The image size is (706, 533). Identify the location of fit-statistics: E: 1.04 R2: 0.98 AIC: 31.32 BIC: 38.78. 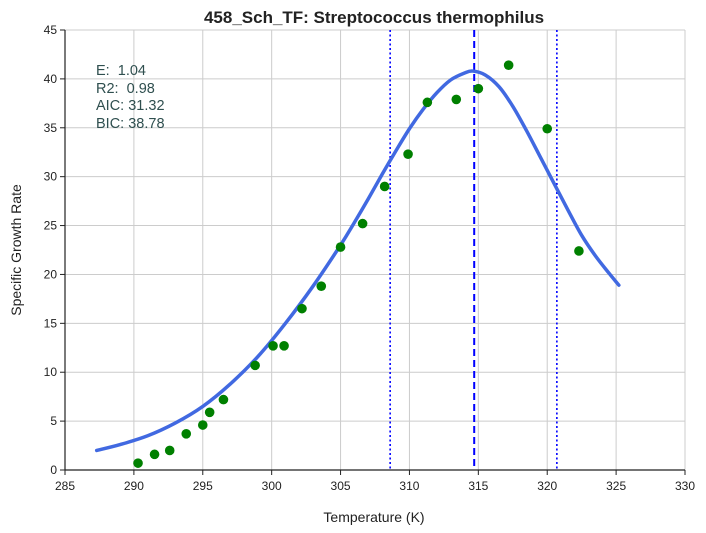
(130, 97).